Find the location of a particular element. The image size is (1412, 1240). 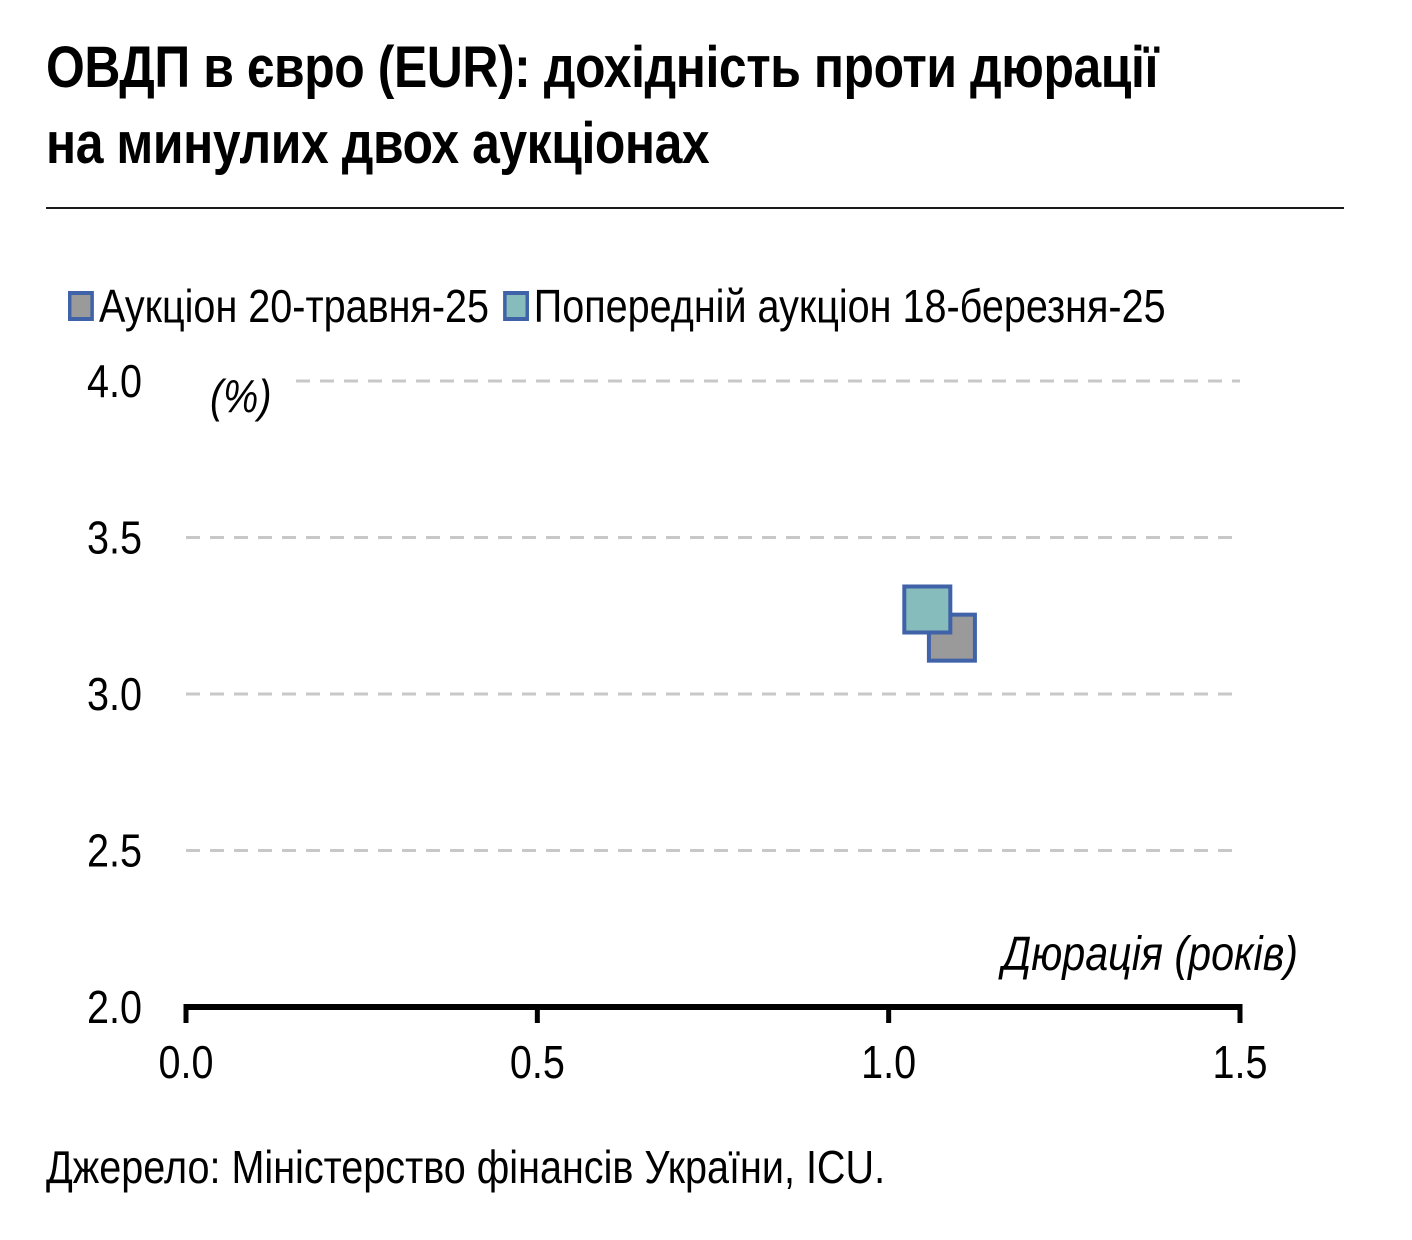

y-tick-label: 3.0 is located at coordinates (114, 694).